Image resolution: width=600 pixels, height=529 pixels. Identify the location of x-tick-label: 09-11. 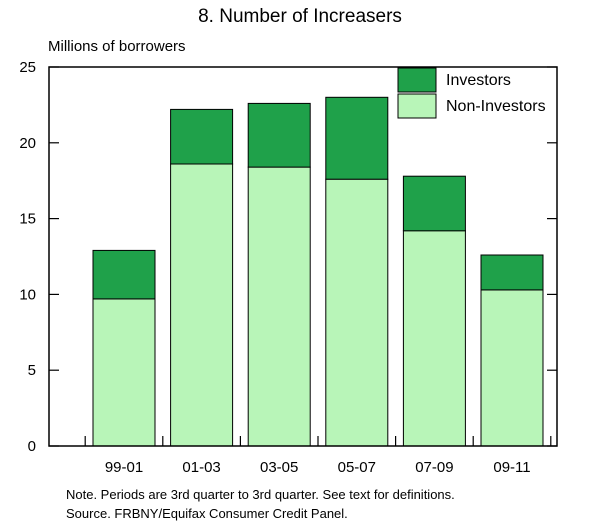
(511, 467).